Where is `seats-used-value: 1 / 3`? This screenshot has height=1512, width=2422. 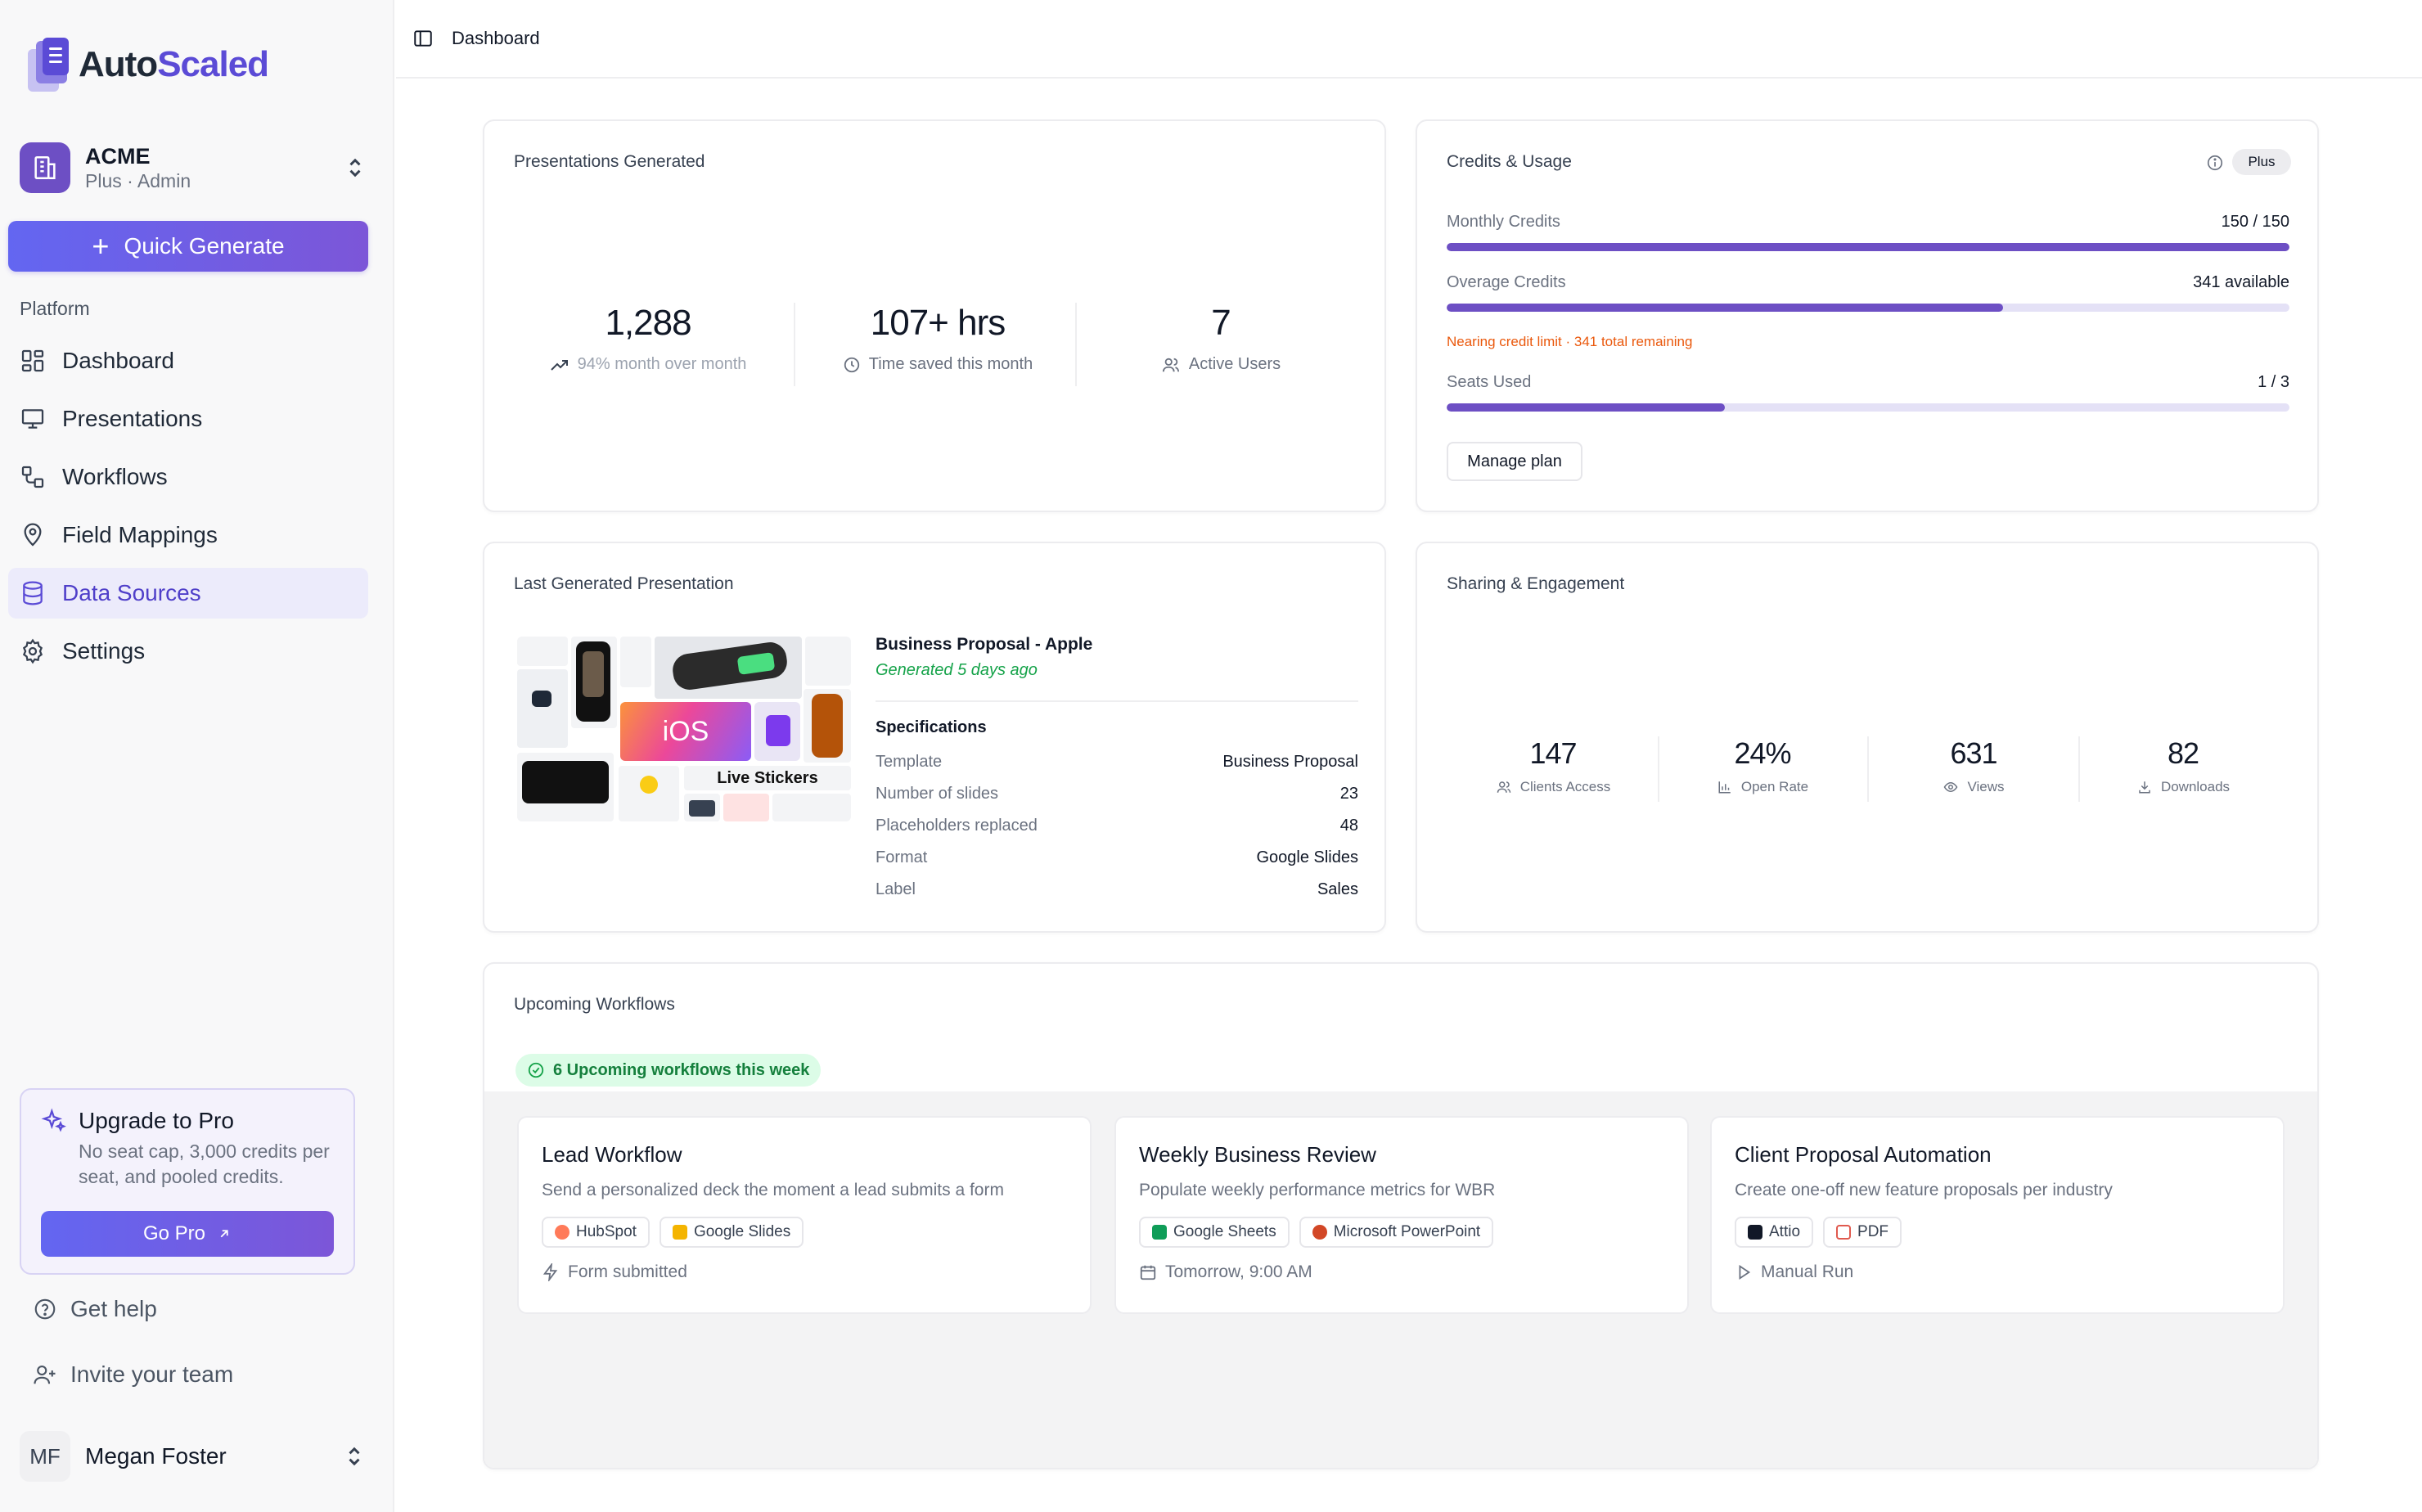
seats-used-value: 1 / 3 is located at coordinates (2273, 382).